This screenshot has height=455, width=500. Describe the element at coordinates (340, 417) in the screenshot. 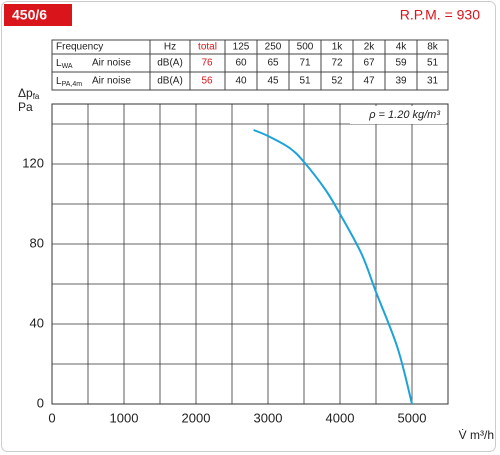

I see `x-tick-label: 4000` at that location.